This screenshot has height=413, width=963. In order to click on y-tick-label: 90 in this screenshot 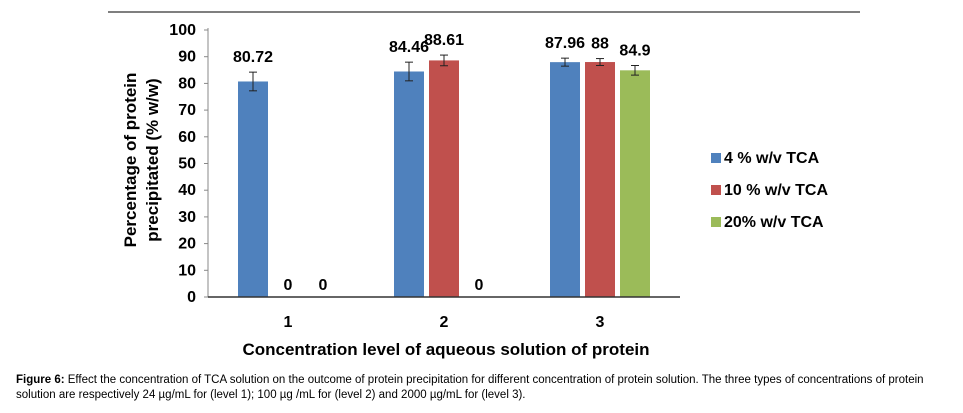, I will do `click(187, 57)`.